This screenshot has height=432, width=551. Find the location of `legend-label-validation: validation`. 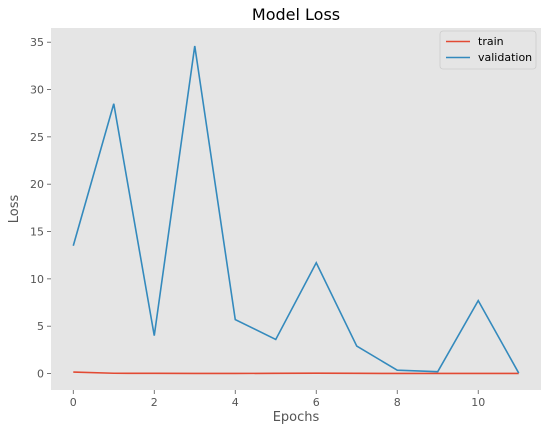

legend-label-validation: validation is located at coordinates (505, 57).